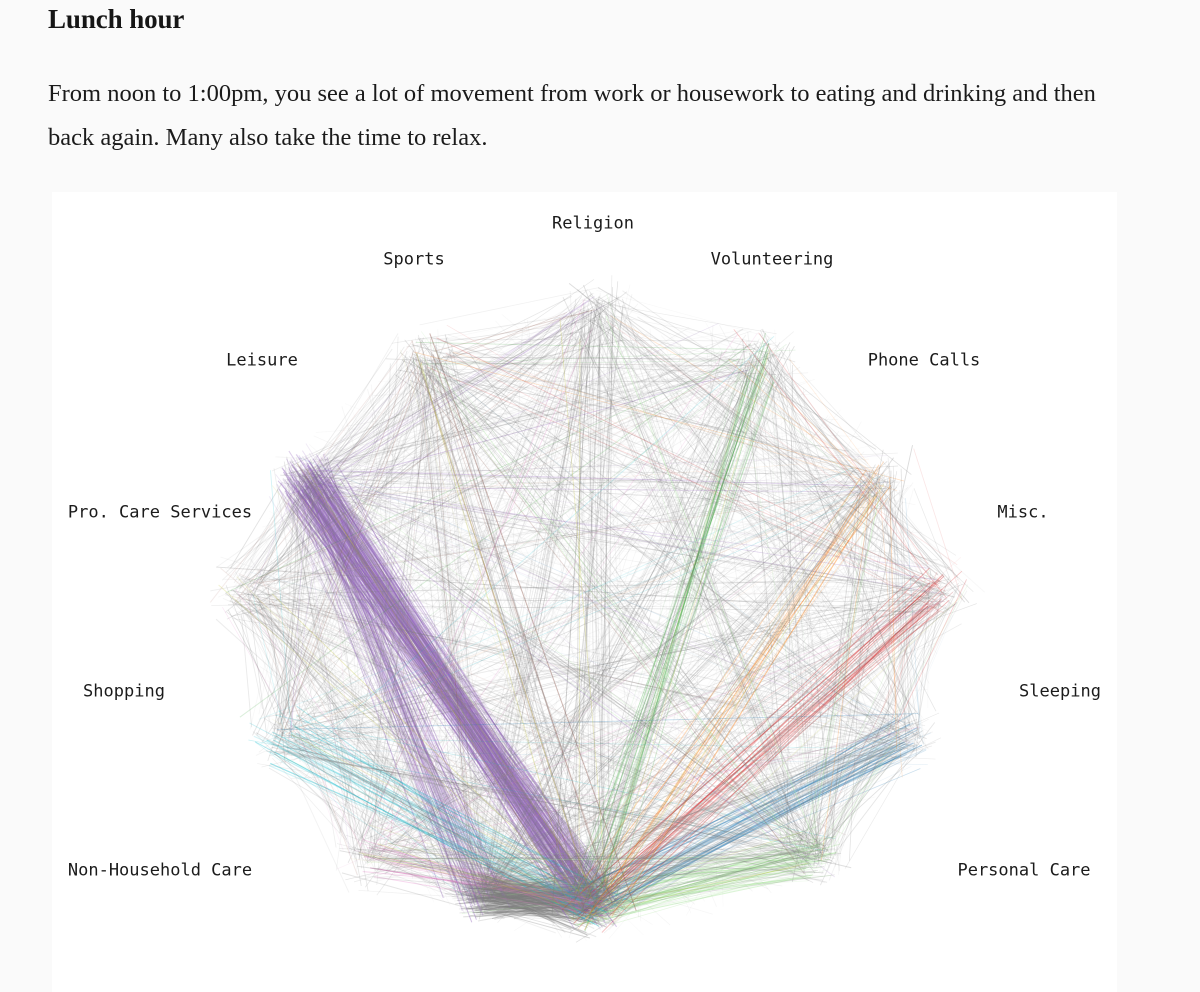 This screenshot has height=992, width=1200. Describe the element at coordinates (593, 223) in the screenshot. I see `node-label-religion: Religion` at that location.